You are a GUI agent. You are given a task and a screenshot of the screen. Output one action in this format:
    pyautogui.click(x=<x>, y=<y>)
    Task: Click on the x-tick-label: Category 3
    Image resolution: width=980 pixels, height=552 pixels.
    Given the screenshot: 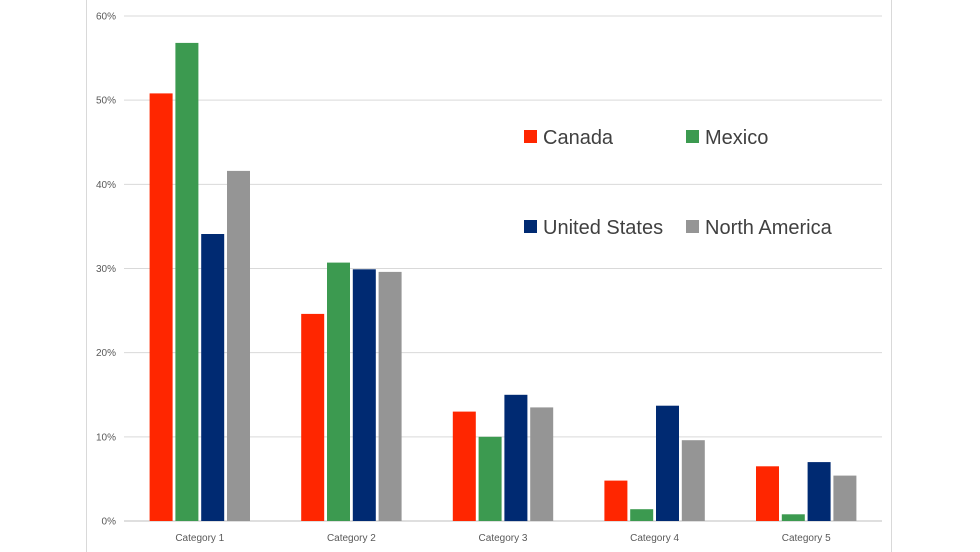 What is the action you would take?
    pyautogui.click(x=503, y=538)
    